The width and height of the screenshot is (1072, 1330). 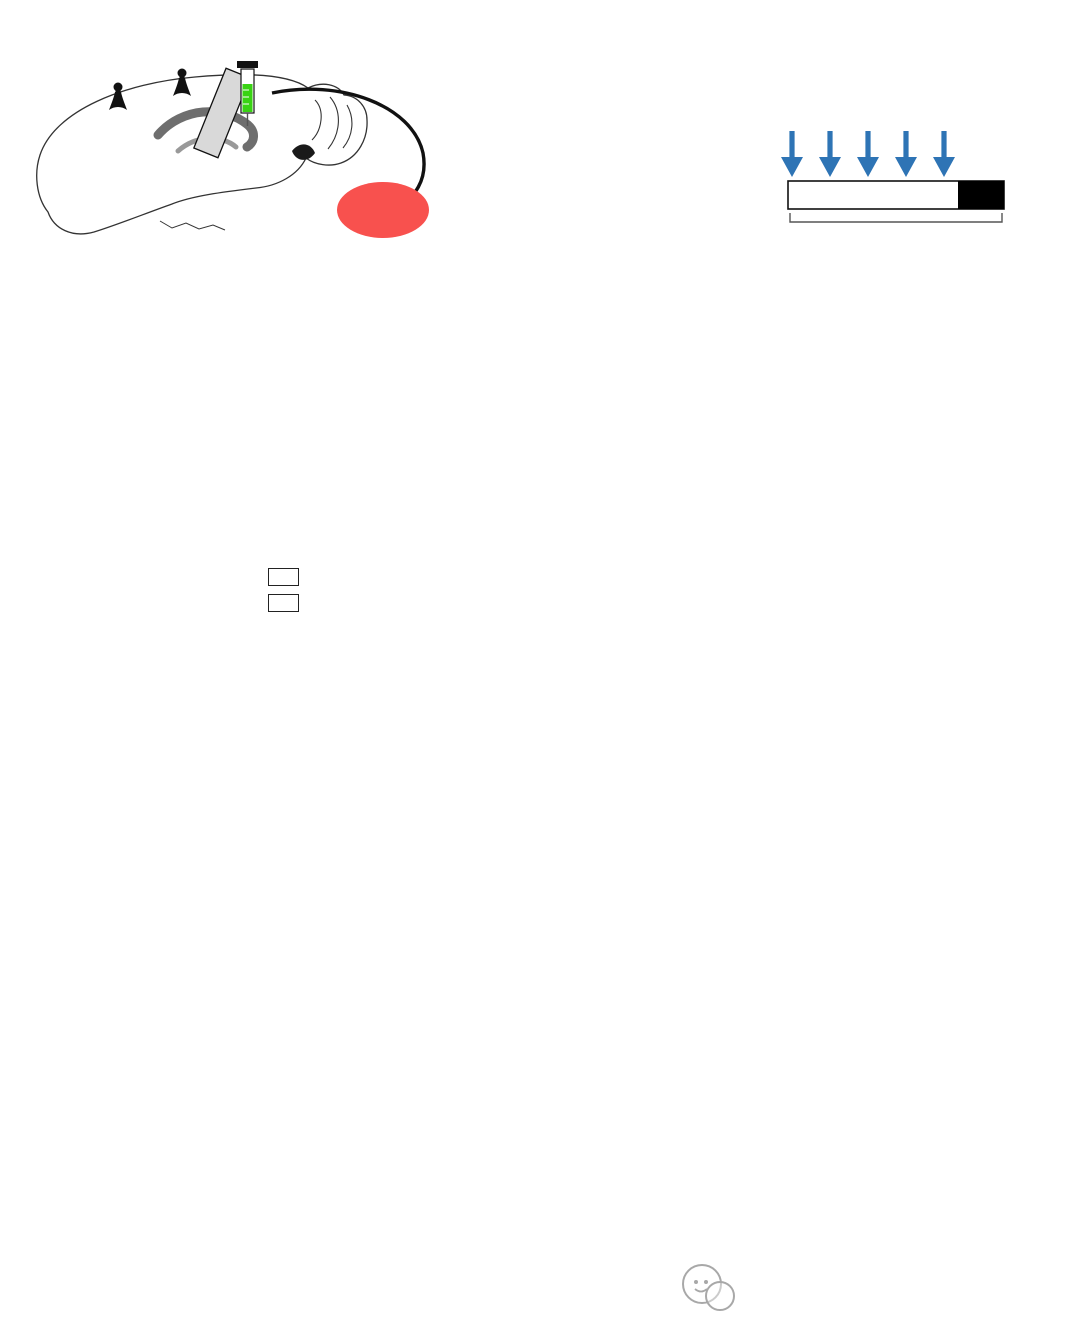 I want to click on panel-A-schematic, so click(x=232, y=149).